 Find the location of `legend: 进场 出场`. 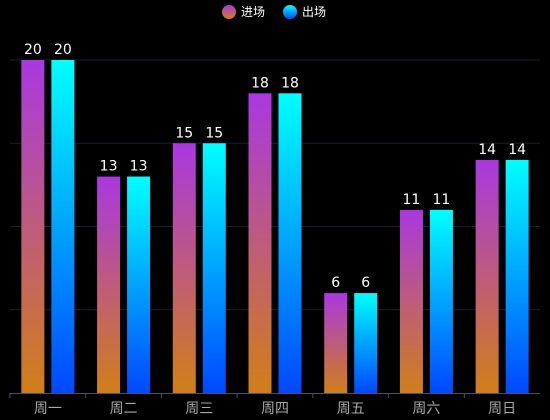

legend: 进场 出场 is located at coordinates (274, 12).